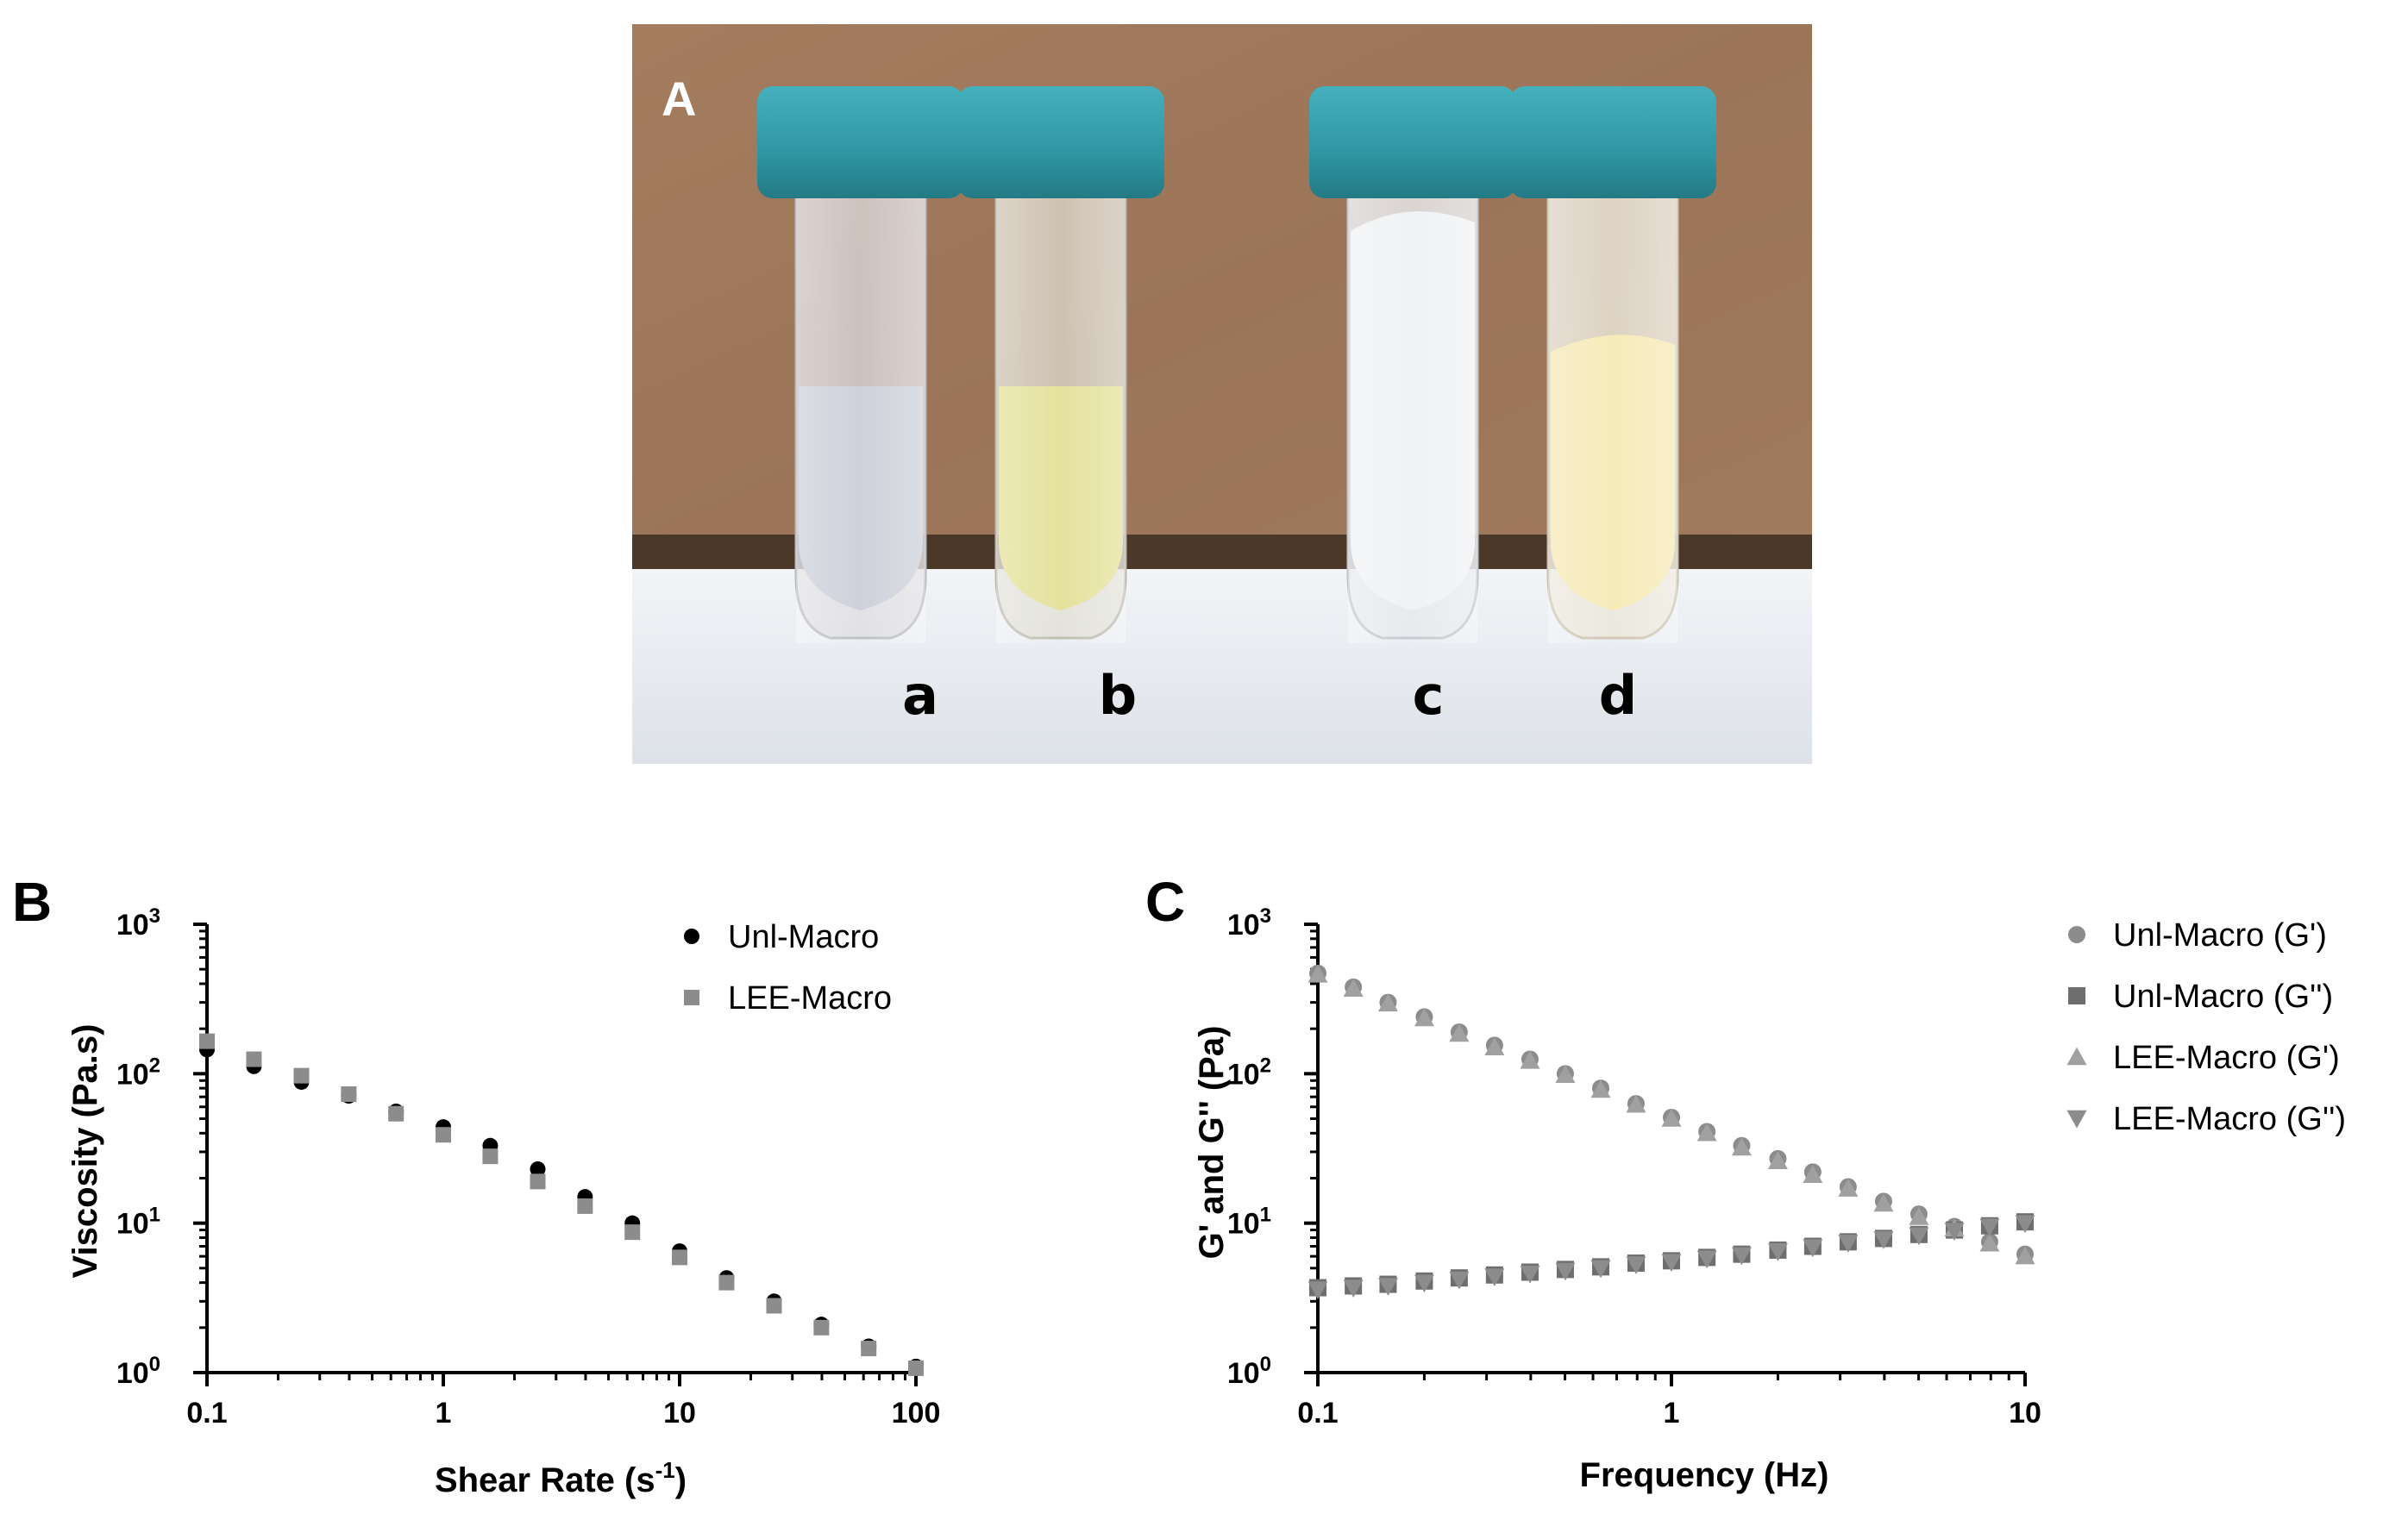 This screenshot has width=2408, height=1514. I want to click on x-axis-title-c: Frequency (Hz), so click(1704, 1475).